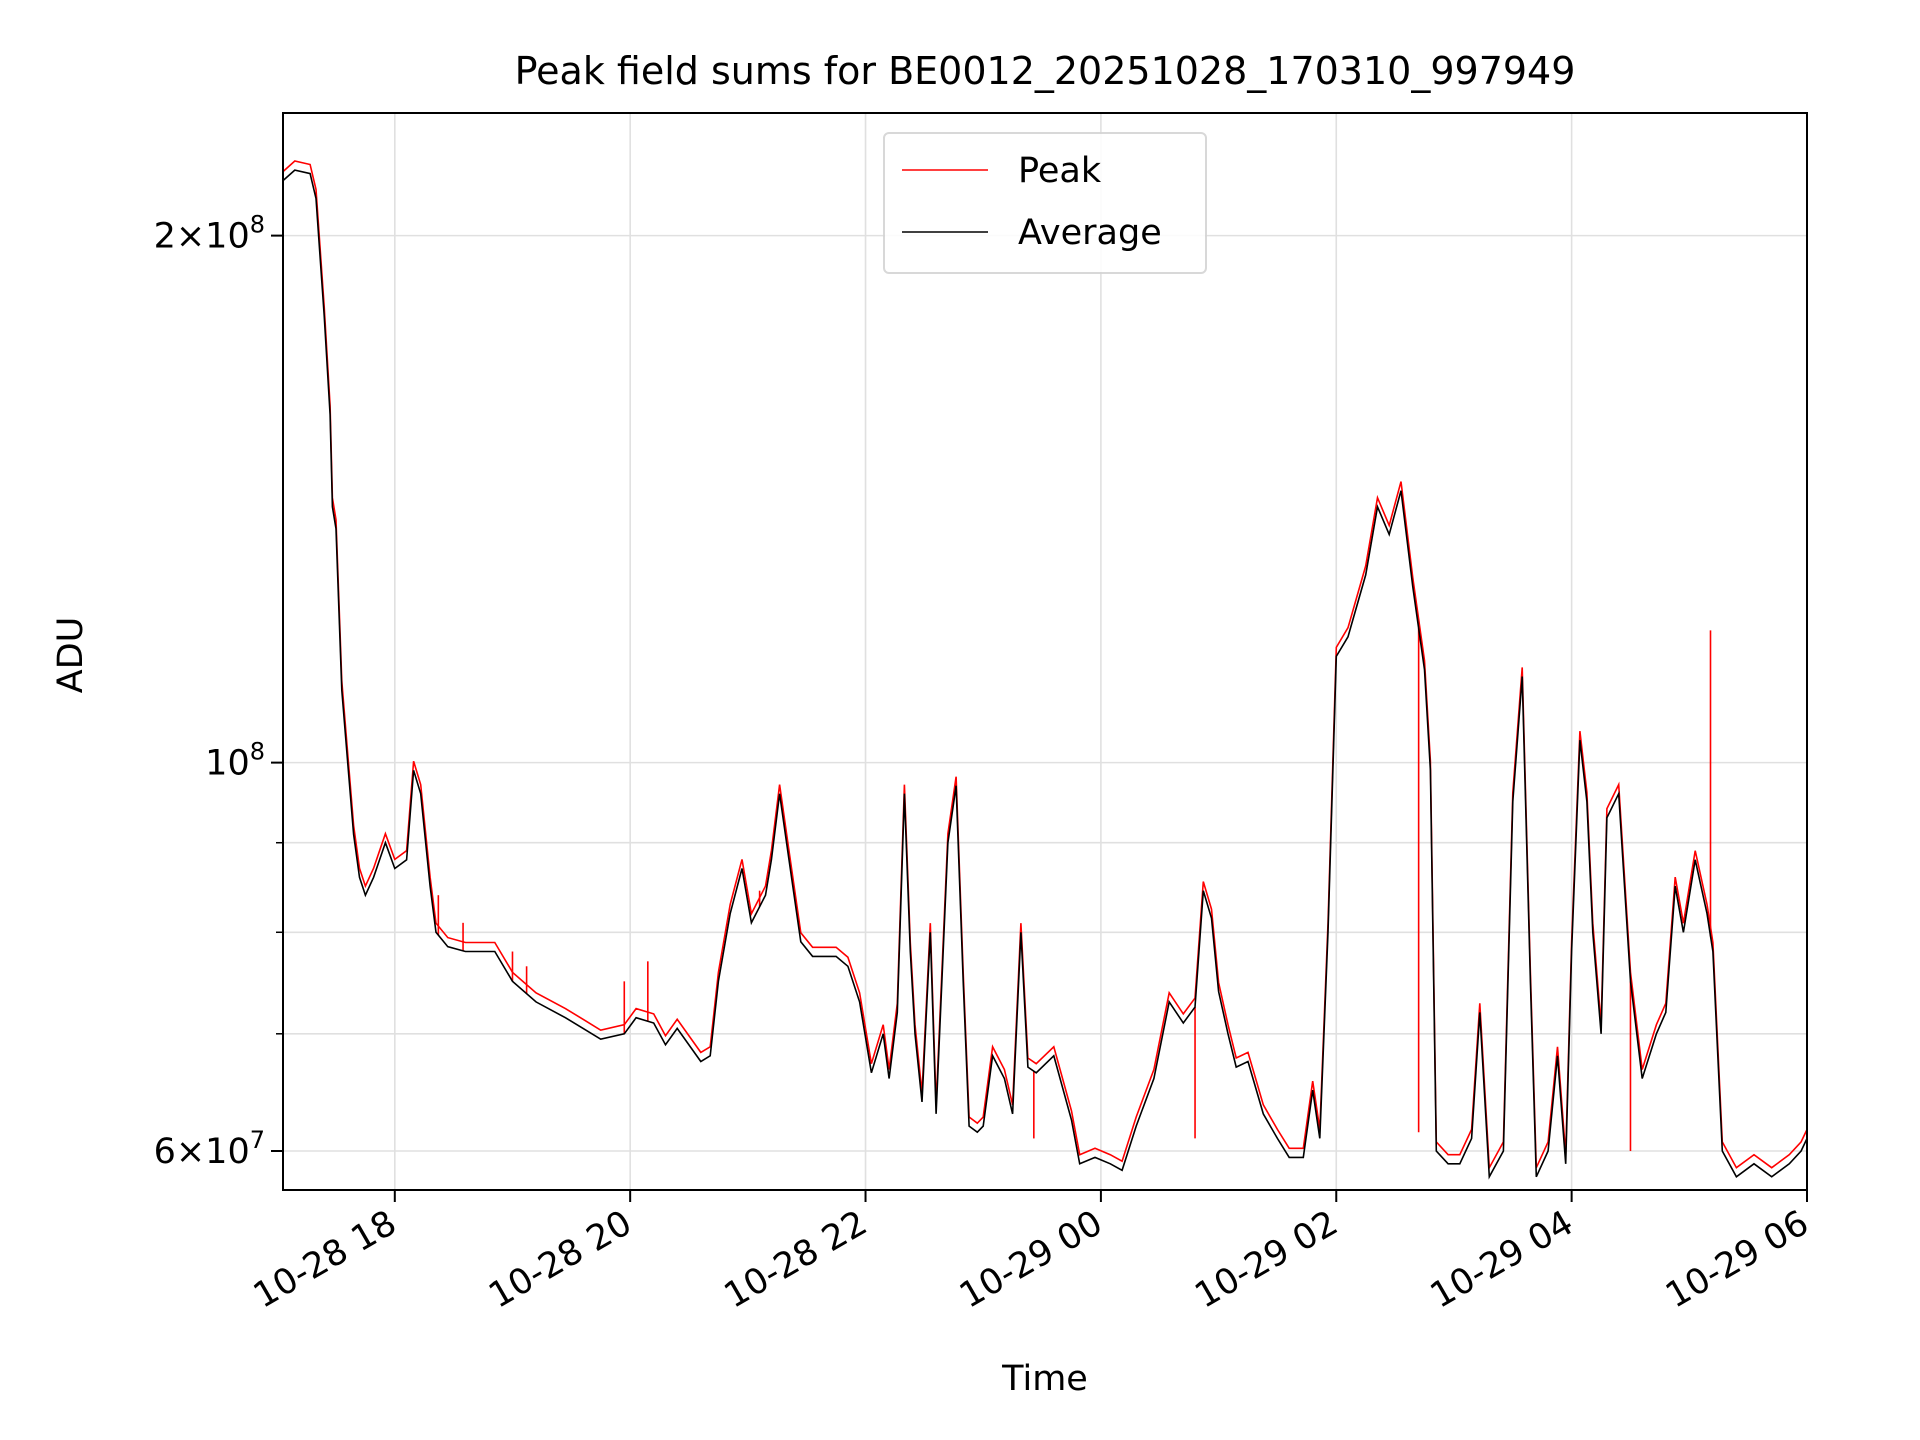 The height and width of the screenshot is (1440, 1920). What do you see at coordinates (1044, 1379) in the screenshot?
I see `x-axis-label: Time` at bounding box center [1044, 1379].